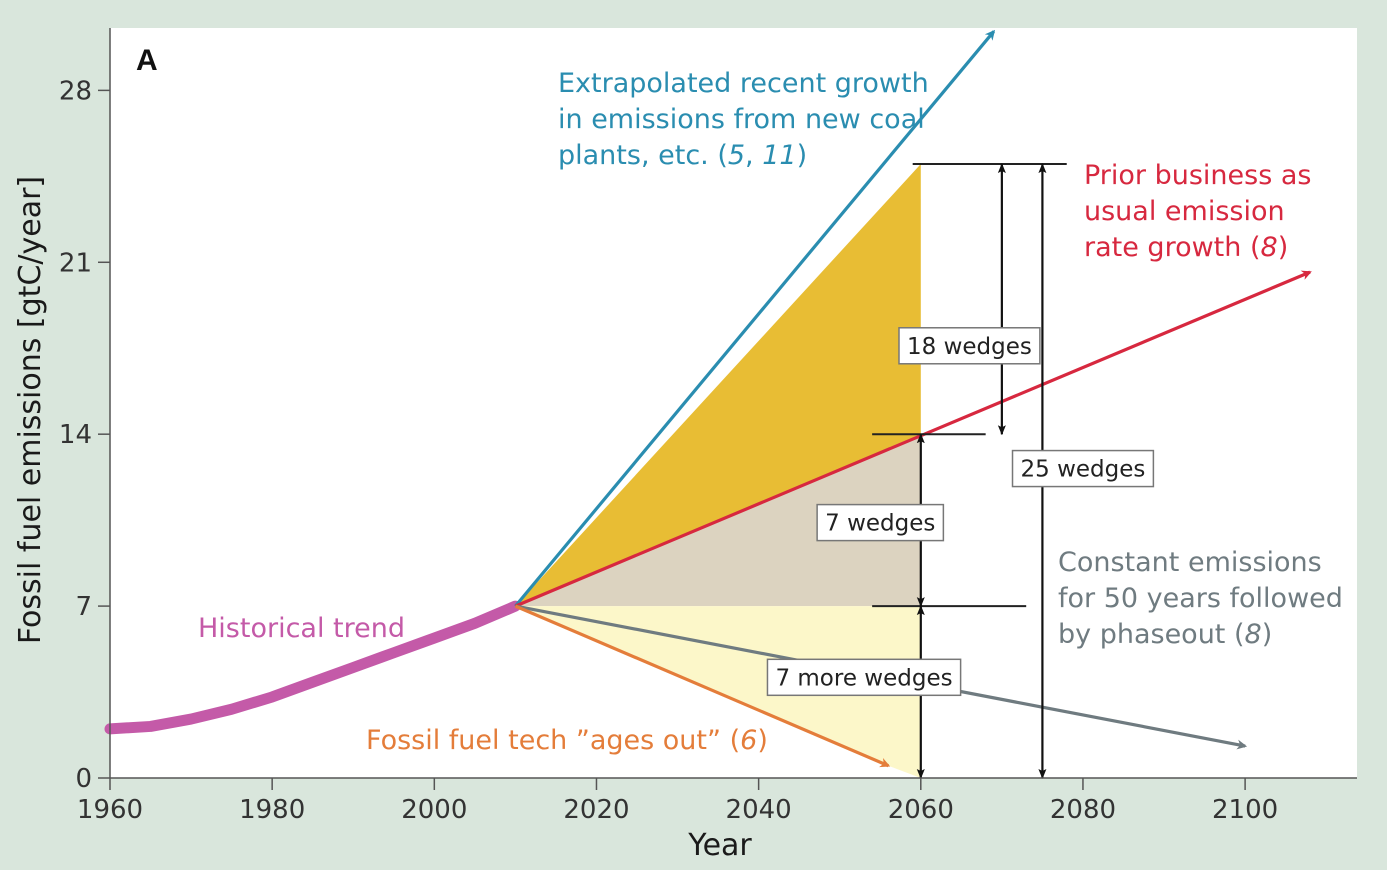  Describe the element at coordinates (960, 512) in the screenshot. I see `wedge-labels: 18 wedges 7 wedges 7 more wedges 25 wedges` at that location.